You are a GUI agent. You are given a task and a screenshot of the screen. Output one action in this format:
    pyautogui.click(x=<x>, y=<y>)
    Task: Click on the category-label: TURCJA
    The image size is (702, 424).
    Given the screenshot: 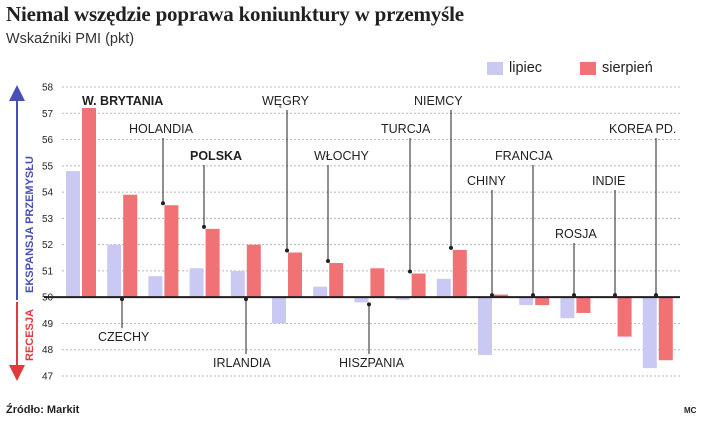 What is the action you would take?
    pyautogui.click(x=406, y=129)
    